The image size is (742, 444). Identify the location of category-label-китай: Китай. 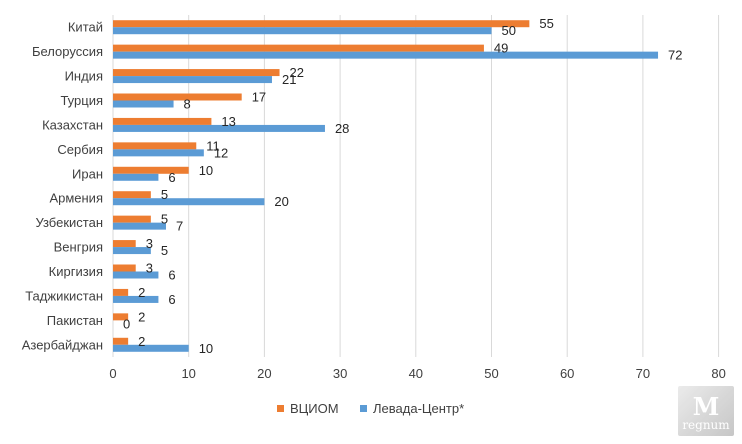
(85, 27).